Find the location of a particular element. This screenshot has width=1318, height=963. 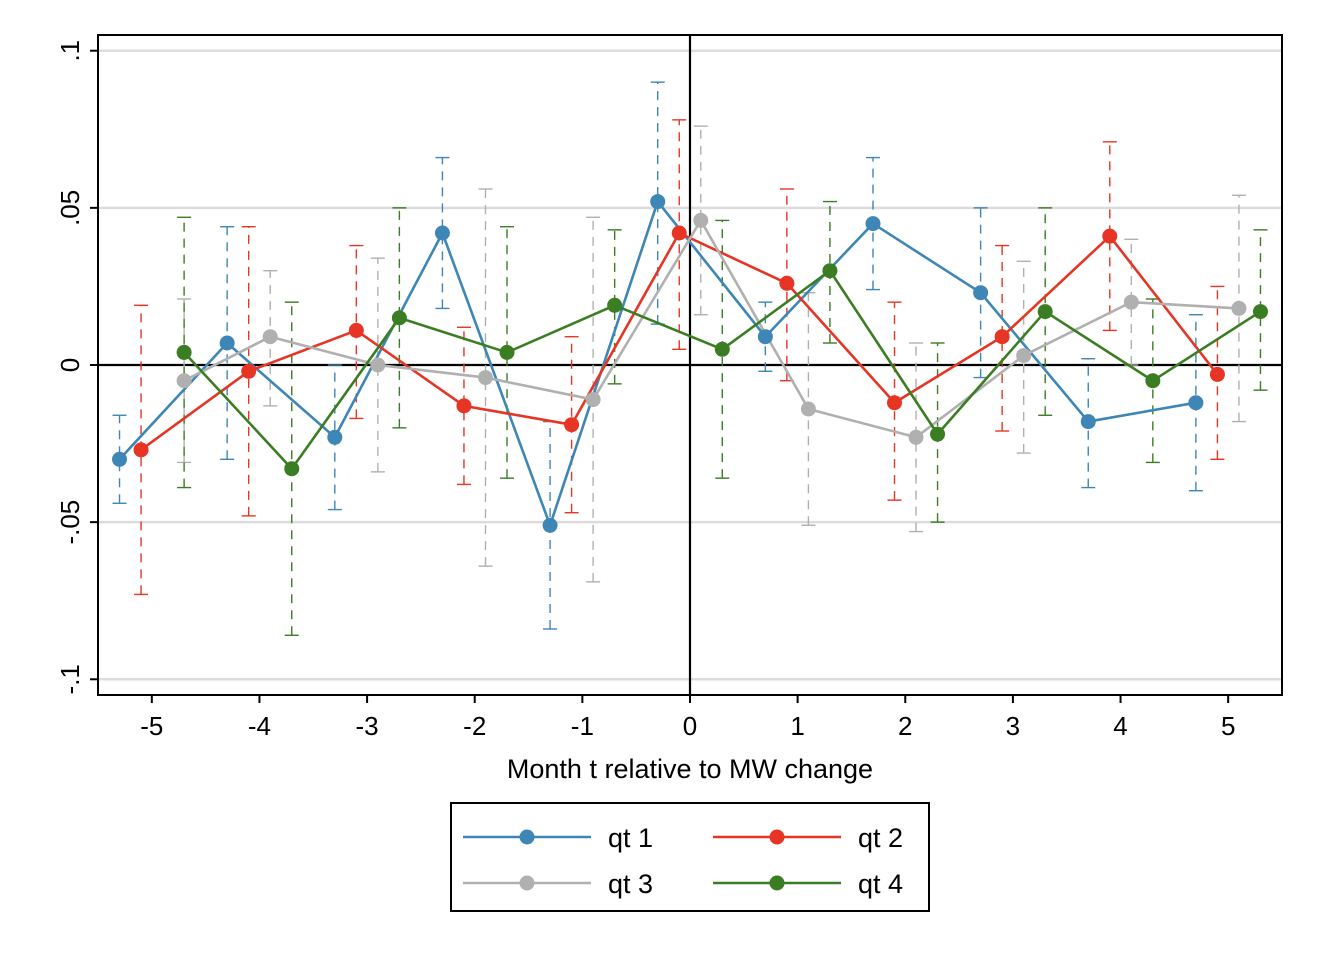

legend: qt 1 qt 2 qt 3 qt 4 is located at coordinates (690, 857).